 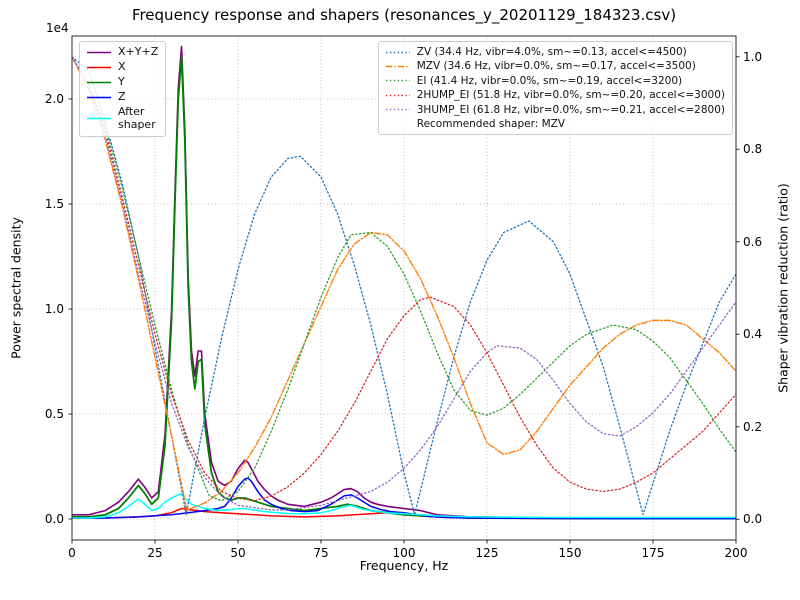 What do you see at coordinates (753, 334) in the screenshot?
I see `right-y-tick-label: 0.4` at bounding box center [753, 334].